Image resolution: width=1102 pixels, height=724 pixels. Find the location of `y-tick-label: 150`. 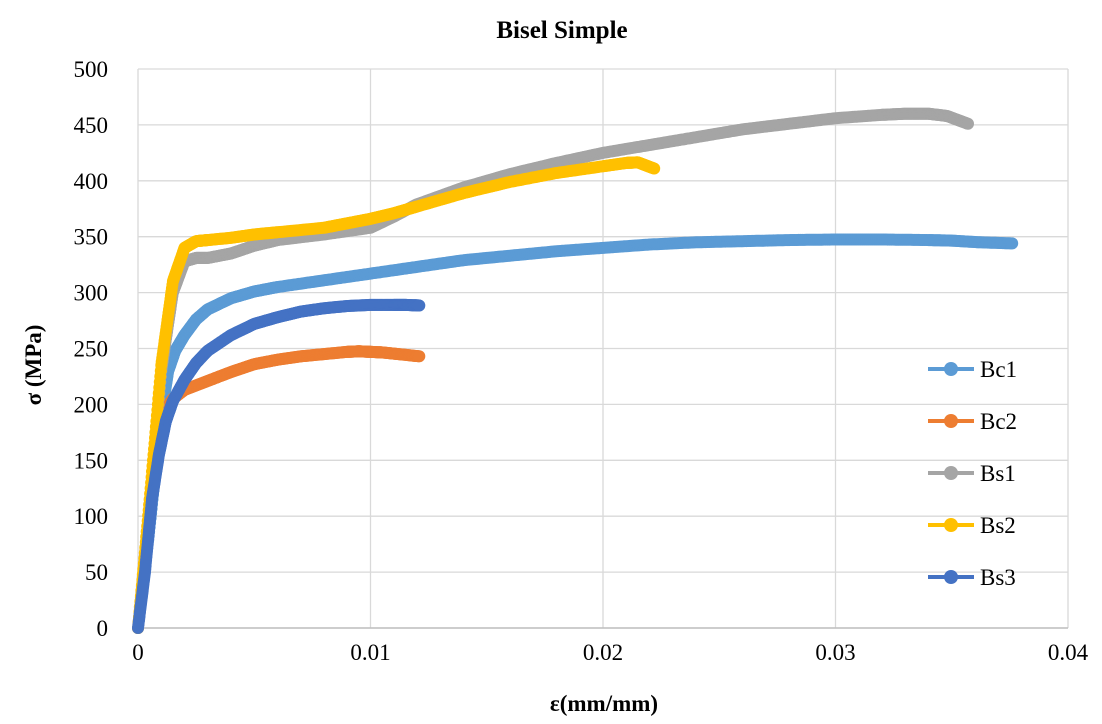

y-tick-label: 150 is located at coordinates (91, 460).